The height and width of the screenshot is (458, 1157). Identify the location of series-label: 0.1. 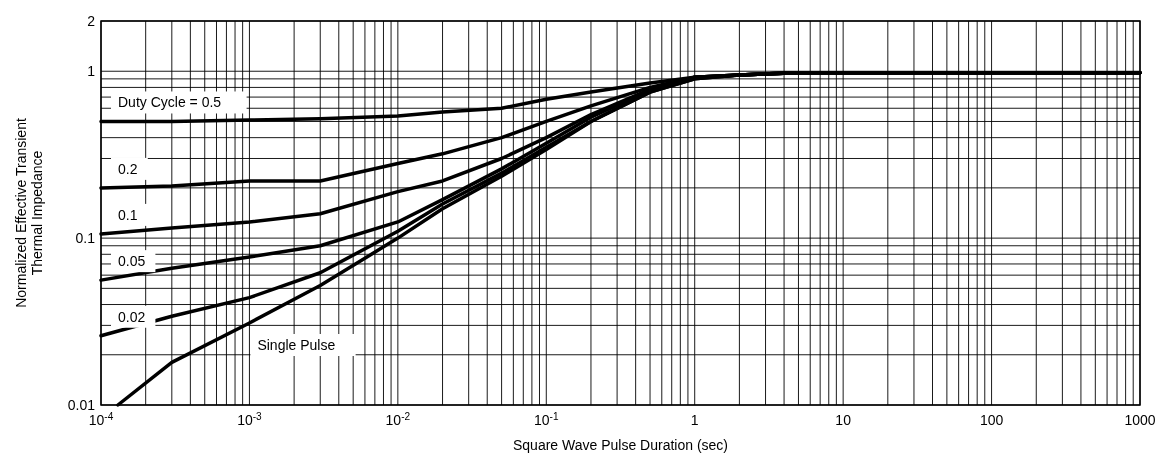
(128, 214).